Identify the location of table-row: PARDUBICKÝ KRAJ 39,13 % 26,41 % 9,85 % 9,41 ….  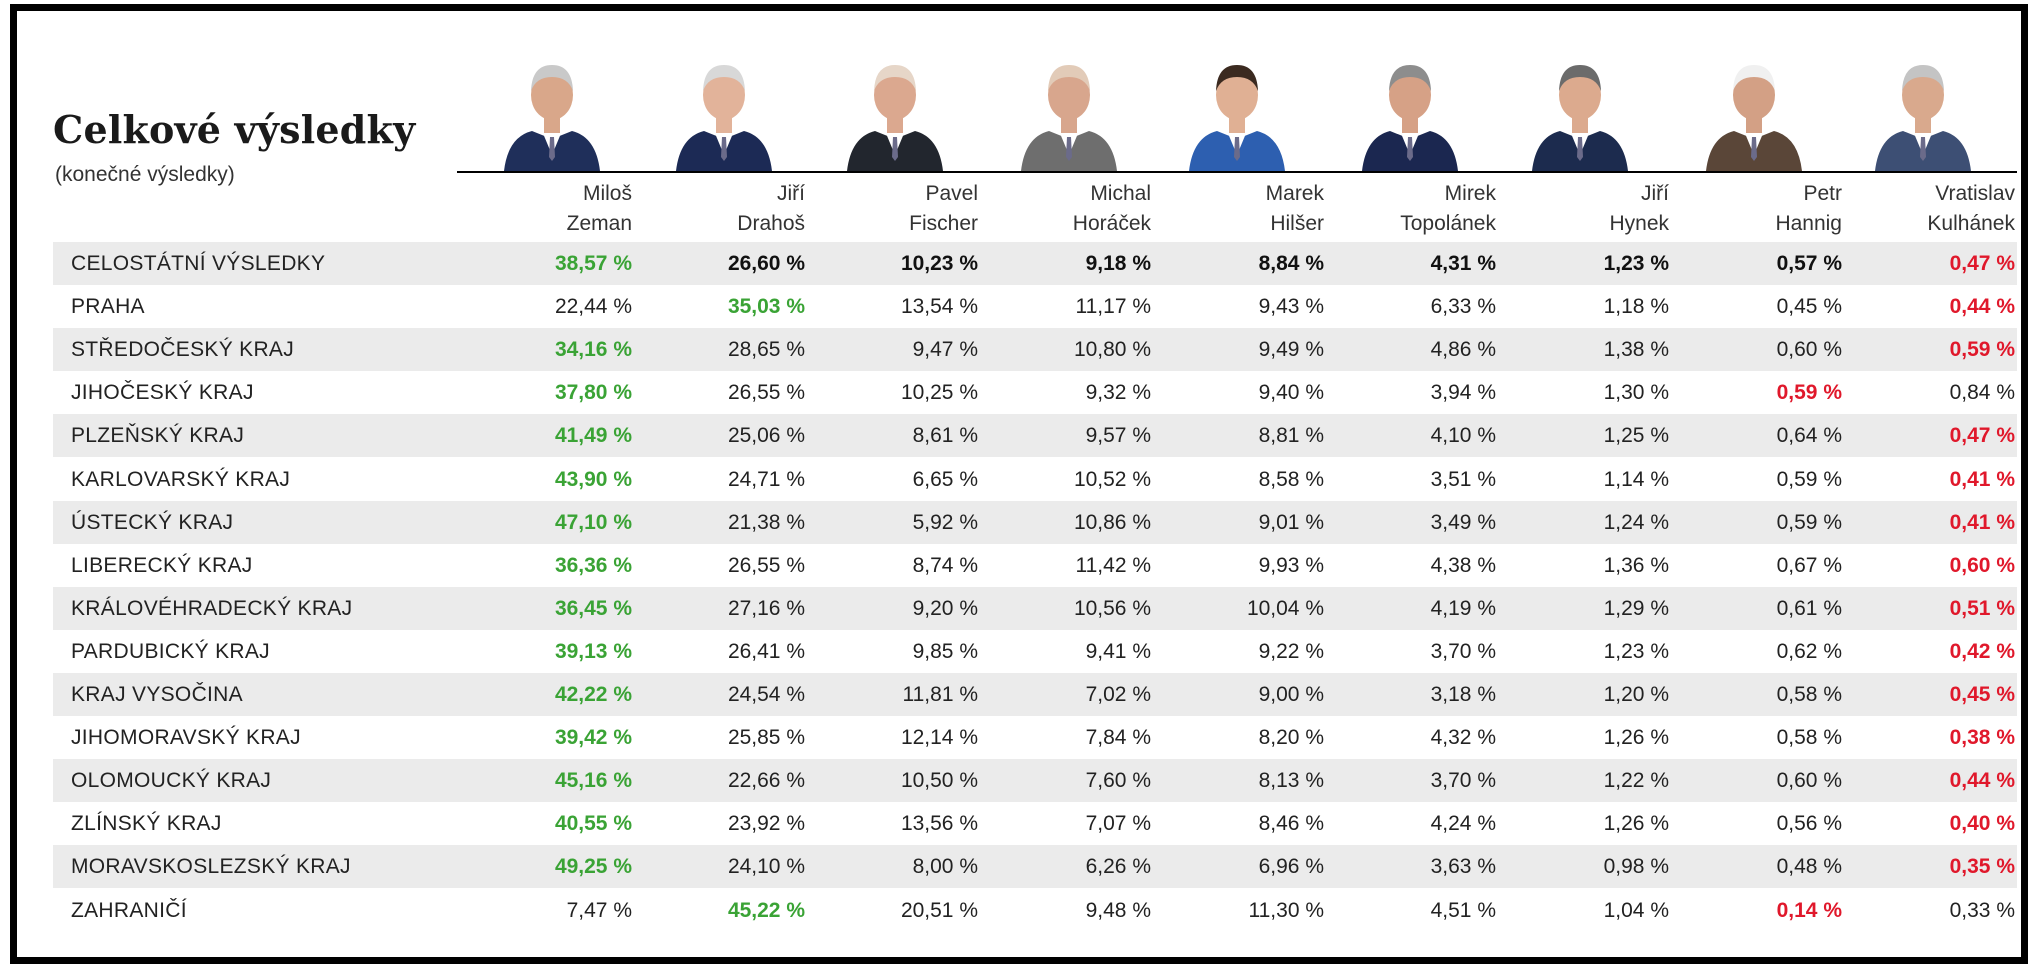
(1035, 651).